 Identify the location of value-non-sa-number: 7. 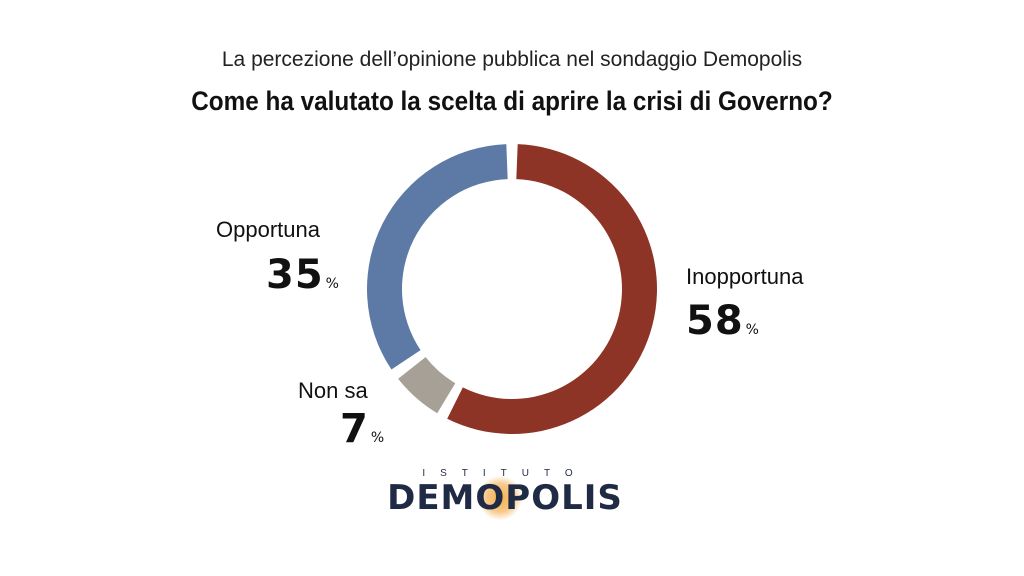
(354, 429).